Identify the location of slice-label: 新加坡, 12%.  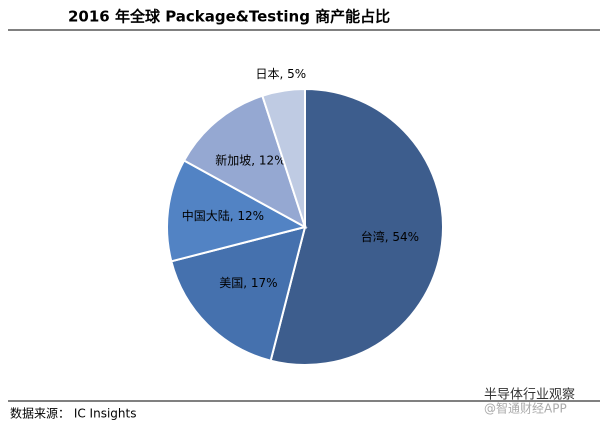
(250, 160).